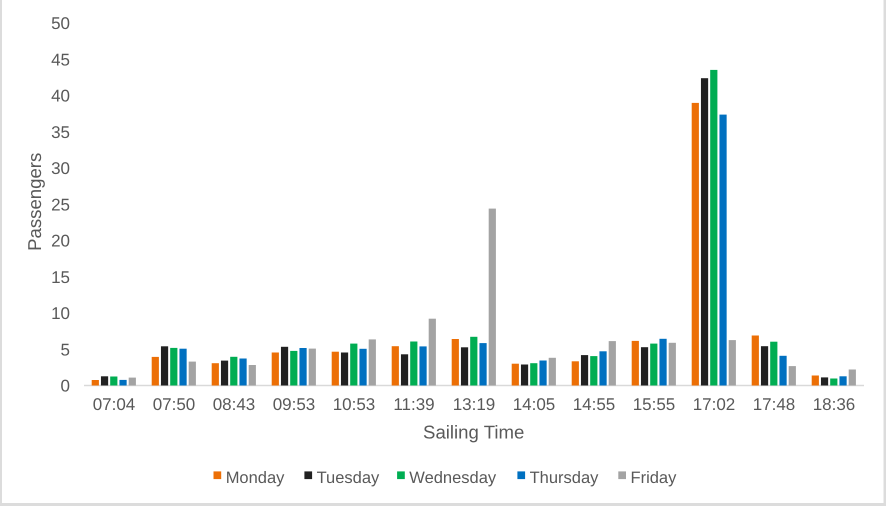 Image resolution: width=886 pixels, height=511 pixels. I want to click on svg-text: 10, so click(60, 313).